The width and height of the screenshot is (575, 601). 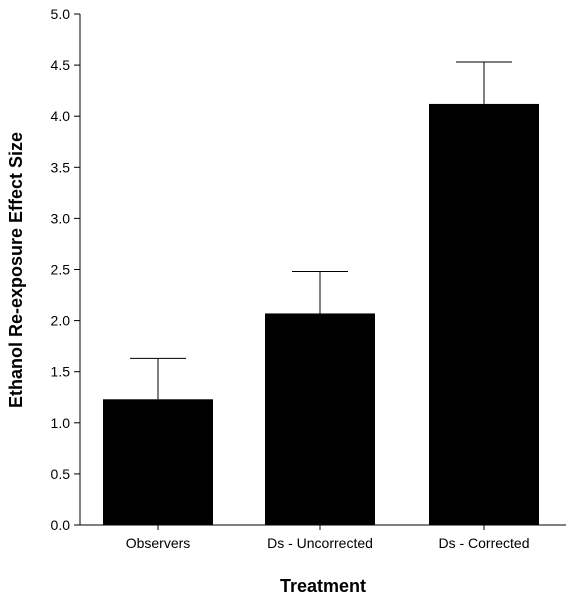 What do you see at coordinates (16, 270) in the screenshot?
I see `y-axis-title: Ethanol Re-exposure Effect Size` at bounding box center [16, 270].